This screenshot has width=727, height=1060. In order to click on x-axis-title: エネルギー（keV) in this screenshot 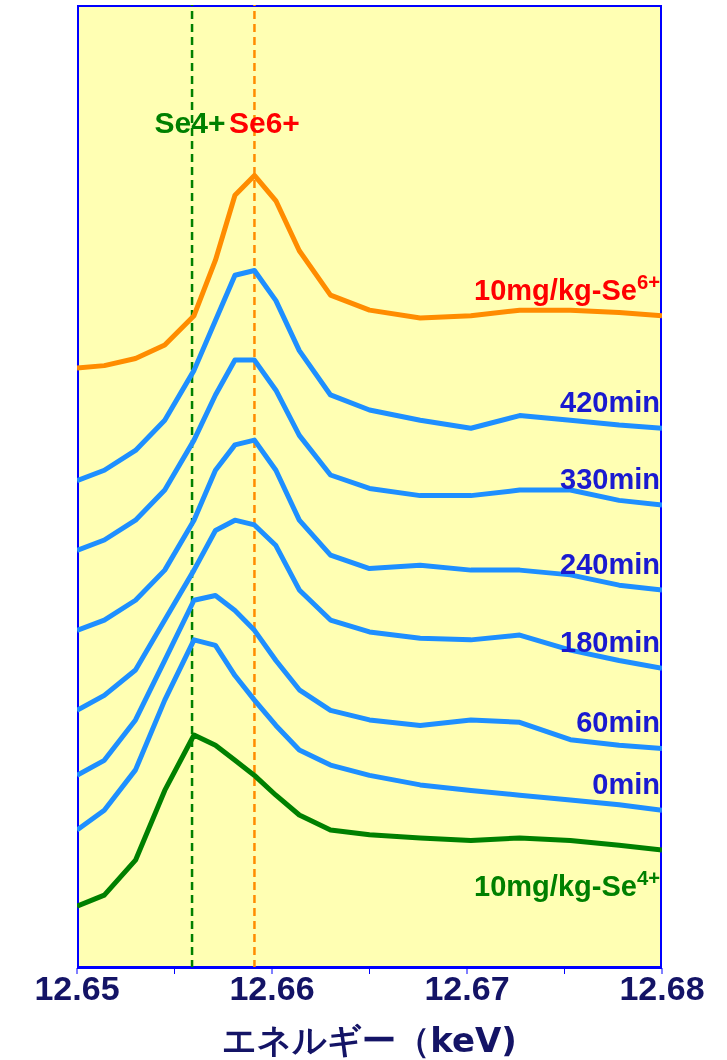, I will do `click(369, 1040)`.